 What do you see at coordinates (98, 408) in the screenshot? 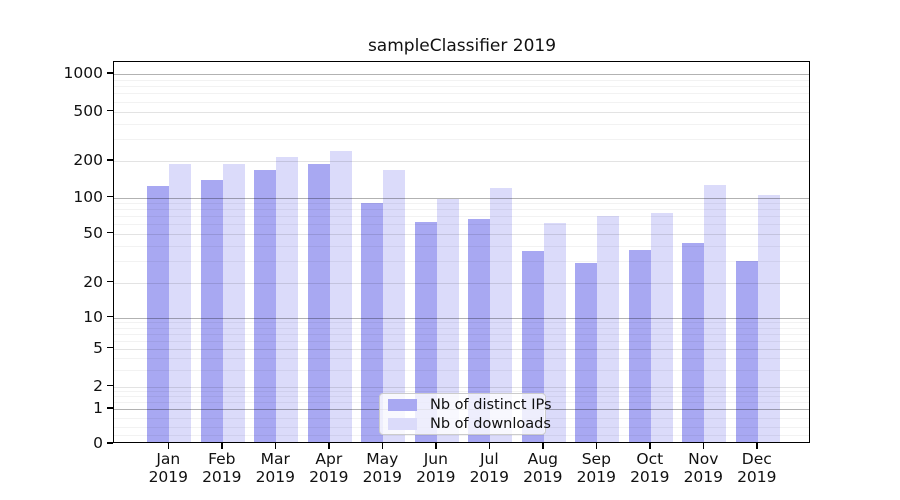
I see `y-axis-tick-label: 1` at bounding box center [98, 408].